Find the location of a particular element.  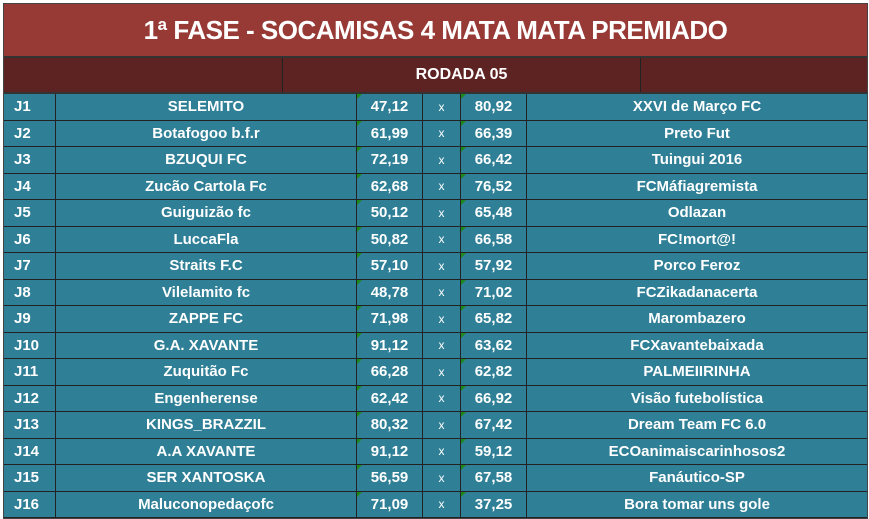

home-team: Straits F.C is located at coordinates (206, 266).